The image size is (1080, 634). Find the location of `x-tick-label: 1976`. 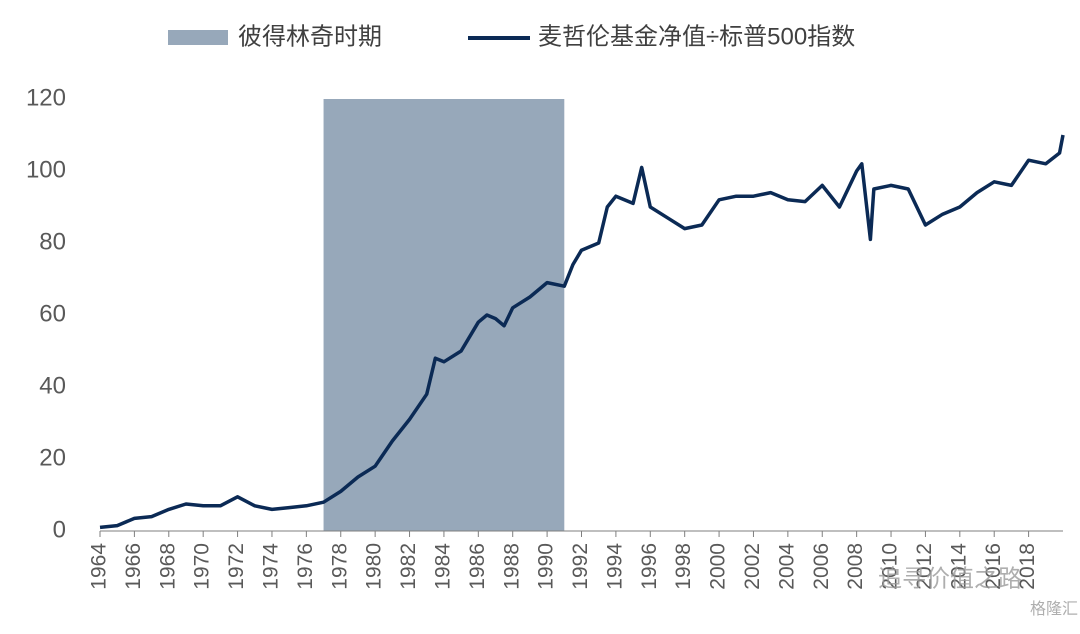

x-tick-label: 1976 is located at coordinates (305, 566).